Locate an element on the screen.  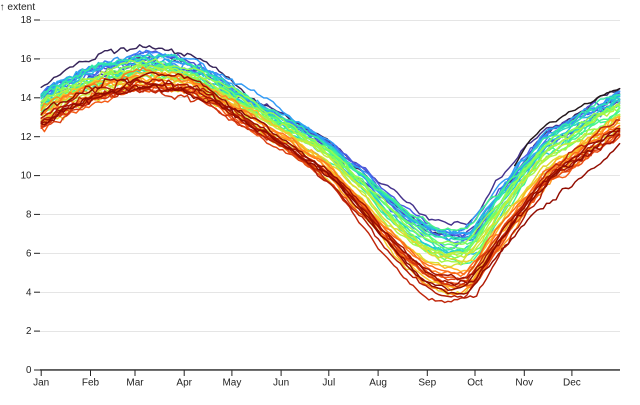
svg-text: 4 is located at coordinates (29, 292).